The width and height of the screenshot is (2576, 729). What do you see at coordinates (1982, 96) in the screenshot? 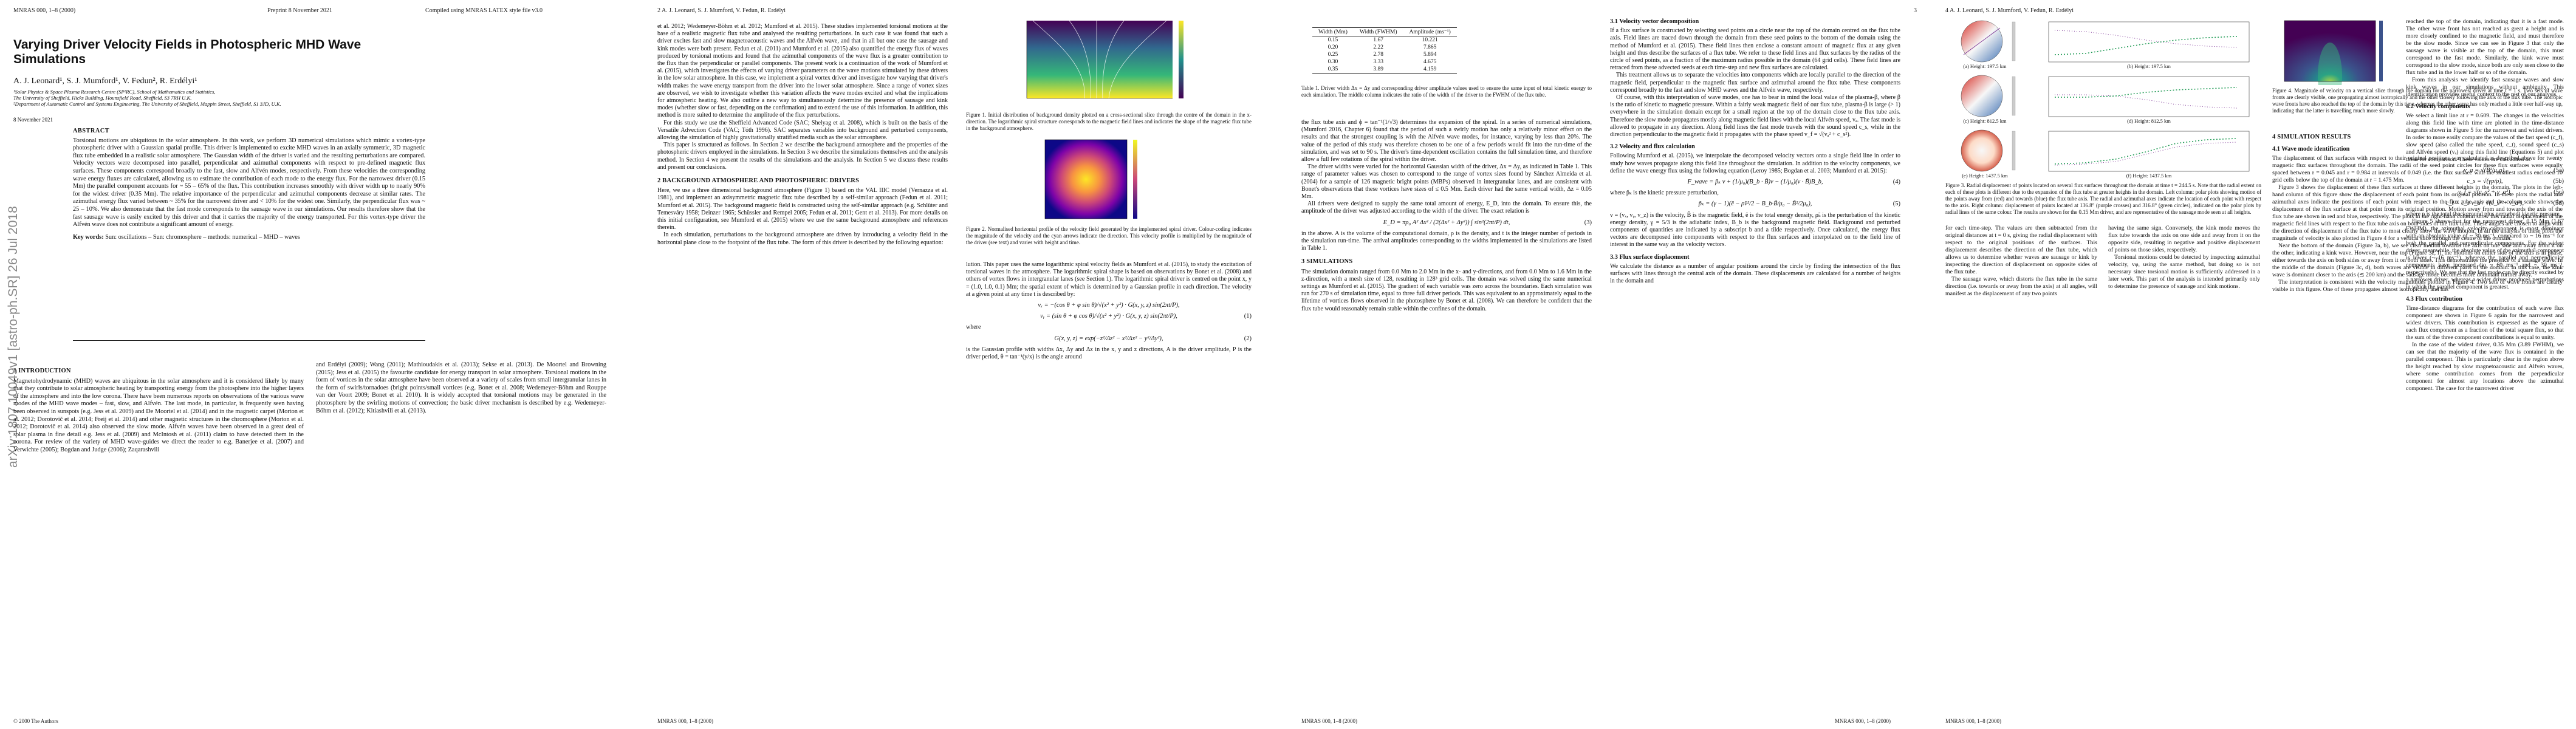
I see `polar-plot-c` at bounding box center [1982, 96].